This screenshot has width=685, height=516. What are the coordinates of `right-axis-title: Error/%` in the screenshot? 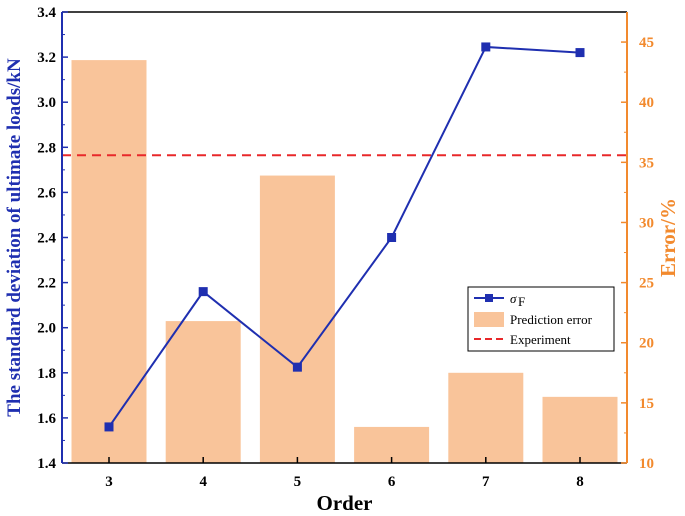 It's located at (668, 237).